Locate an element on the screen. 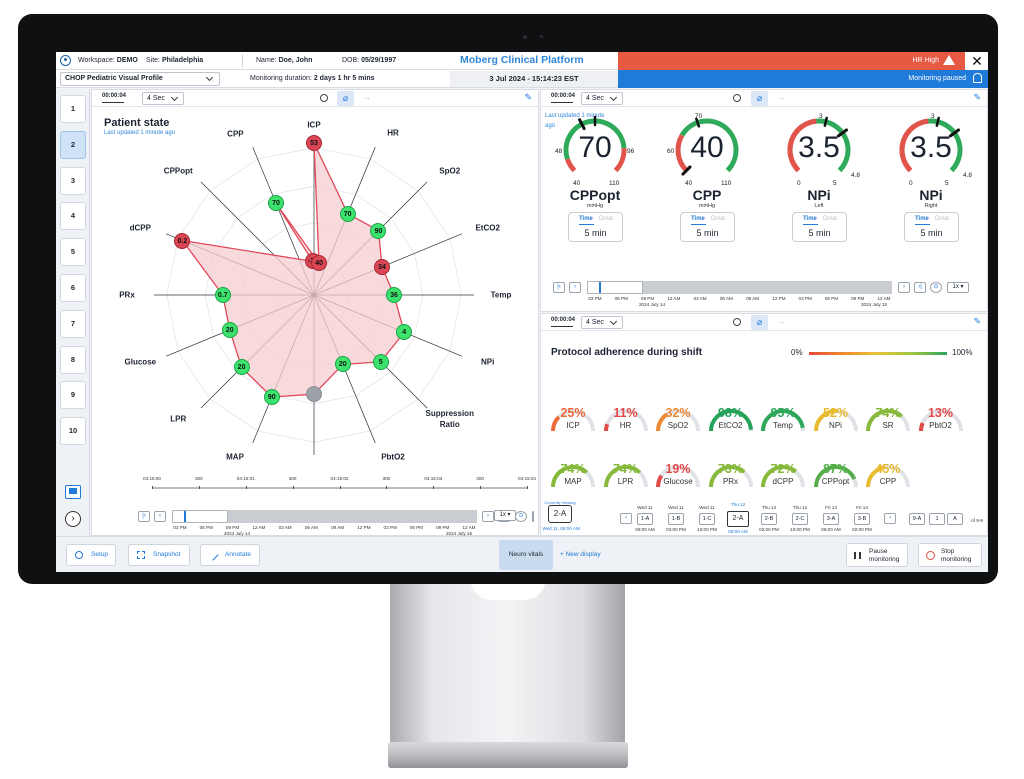  radar-point: 40 is located at coordinates (319, 263).